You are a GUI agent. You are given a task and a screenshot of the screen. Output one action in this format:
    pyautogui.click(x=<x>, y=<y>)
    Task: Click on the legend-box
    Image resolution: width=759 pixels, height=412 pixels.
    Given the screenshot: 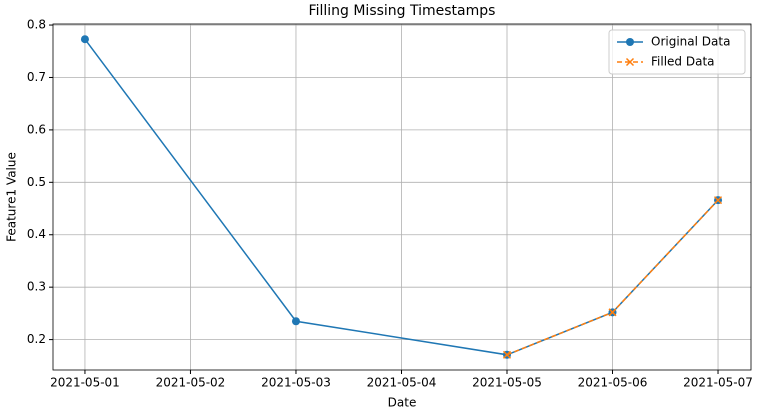 What is the action you would take?
    pyautogui.click(x=677, y=52)
    